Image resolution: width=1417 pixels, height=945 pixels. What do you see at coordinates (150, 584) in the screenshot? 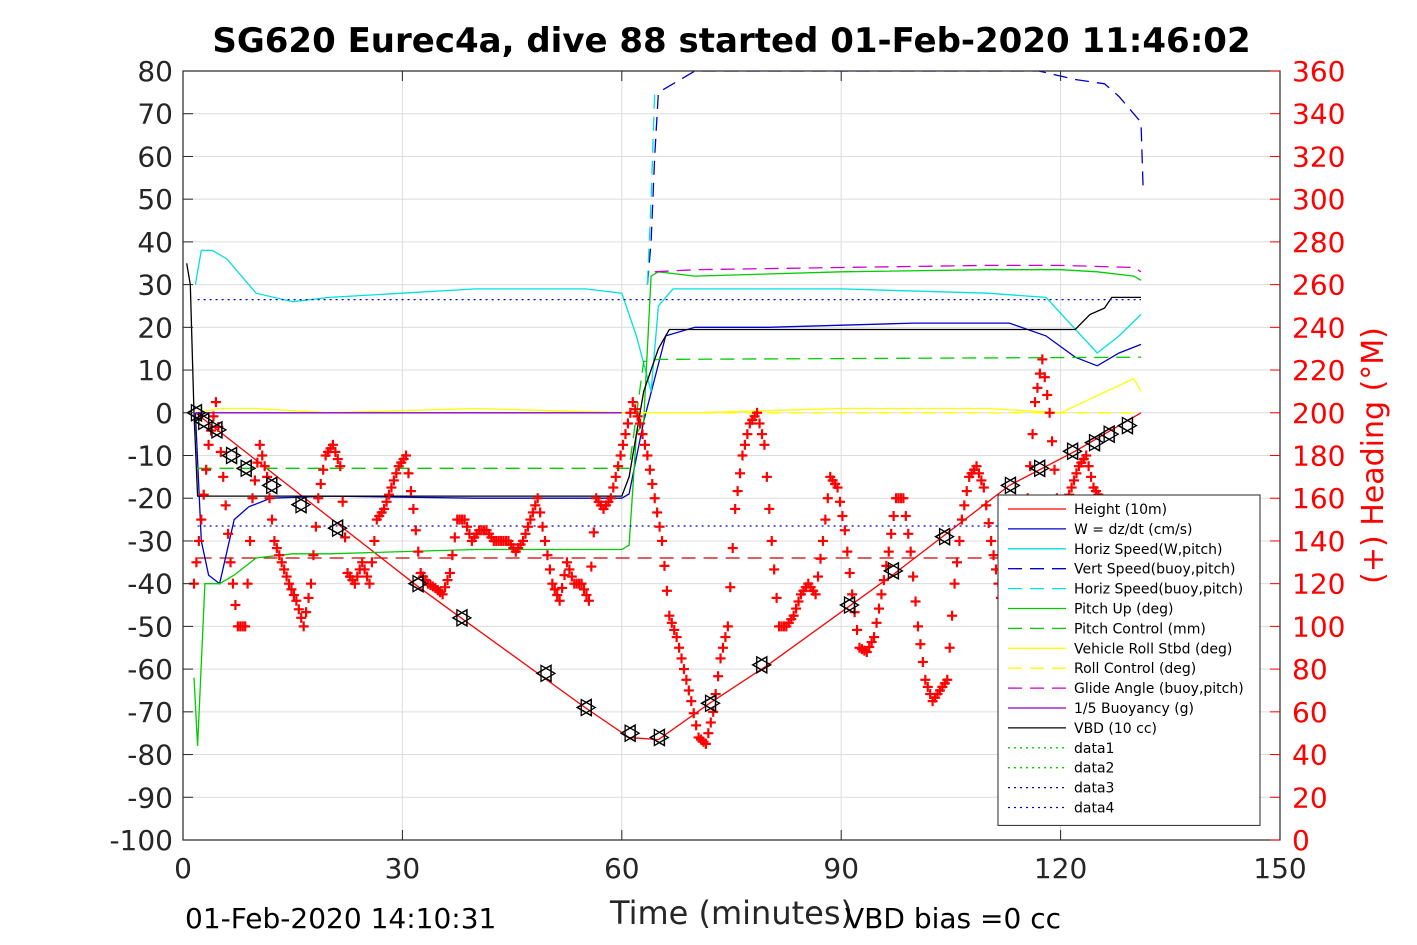
I see `y-left-tick-label: -40` at bounding box center [150, 584].